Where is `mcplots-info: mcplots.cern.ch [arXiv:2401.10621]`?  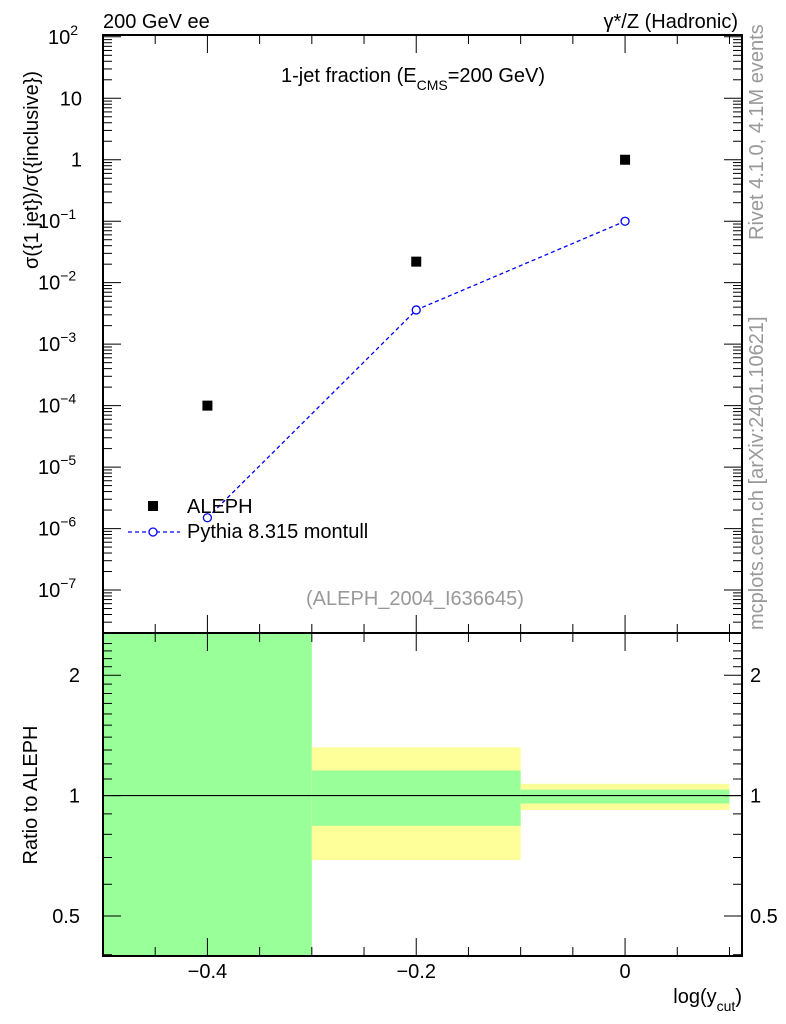 mcplots-info: mcplots.cern.ch [arXiv:2401.10621] is located at coordinates (757, 473).